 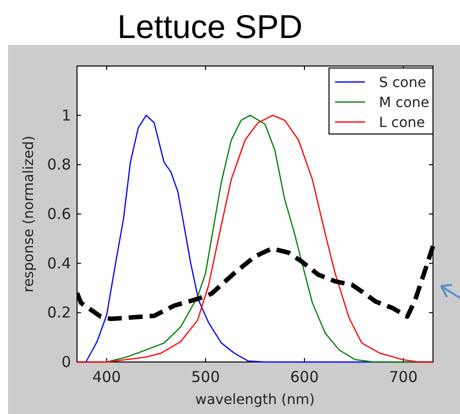 What do you see at coordinates (403, 377) in the screenshot?
I see `x-tick-label: 700` at bounding box center [403, 377].